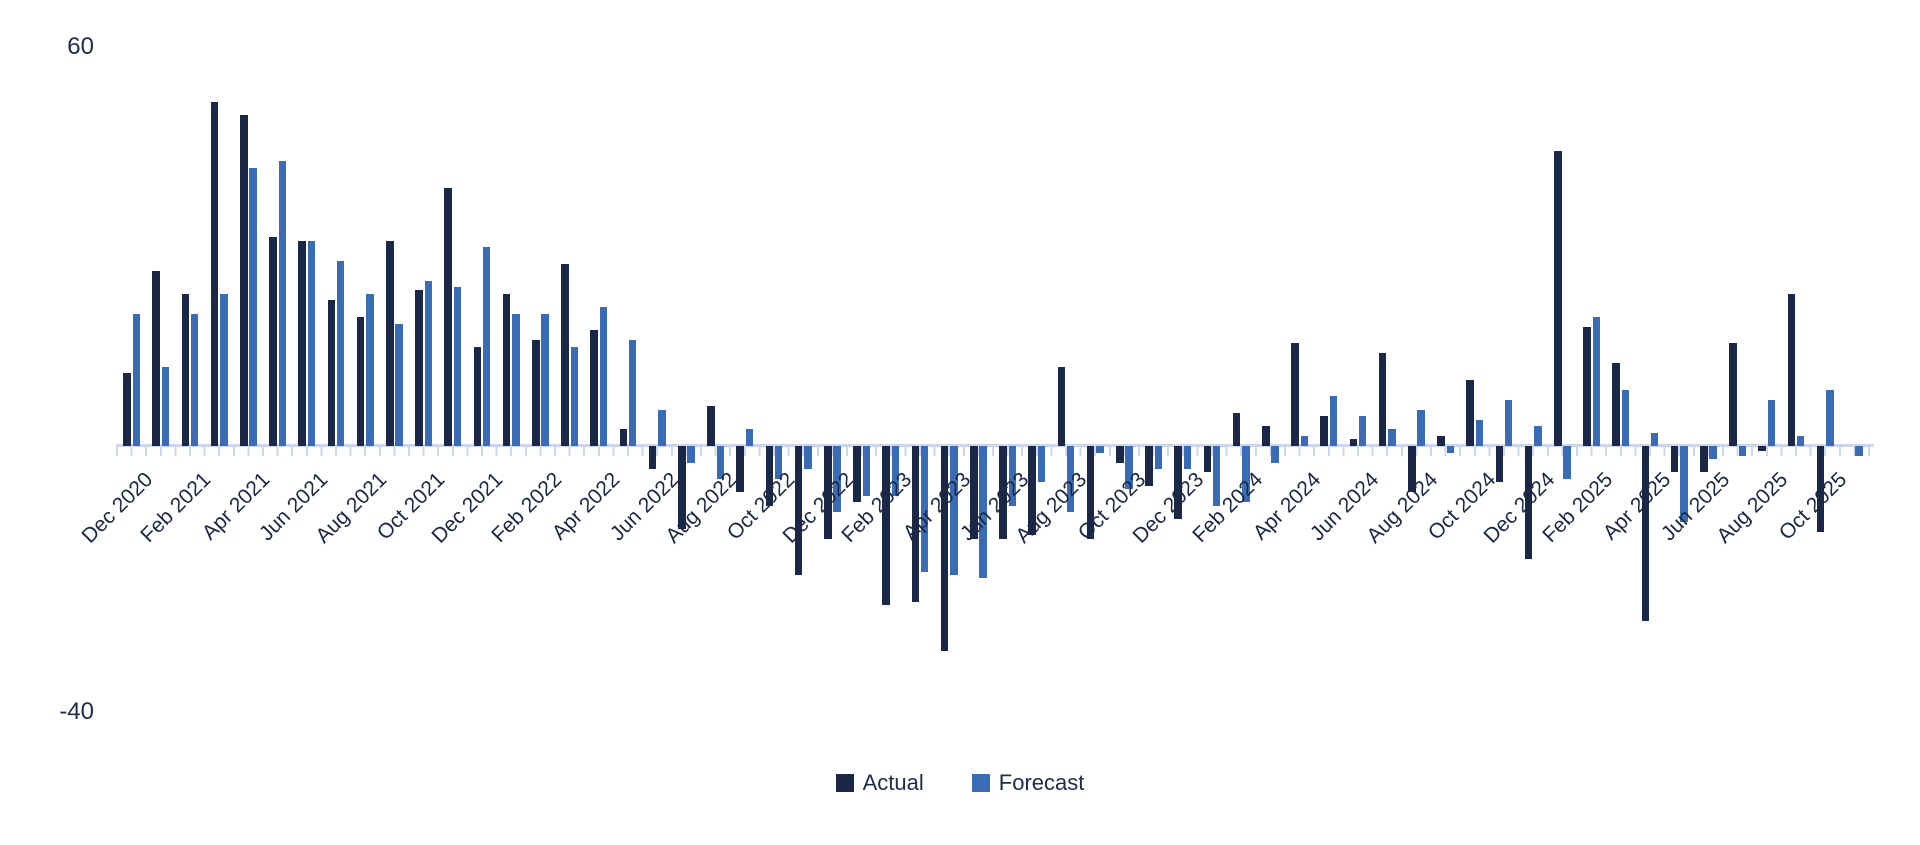  What do you see at coordinates (769, 476) in the screenshot?
I see `bar-actual-oct-2022` at bounding box center [769, 476].